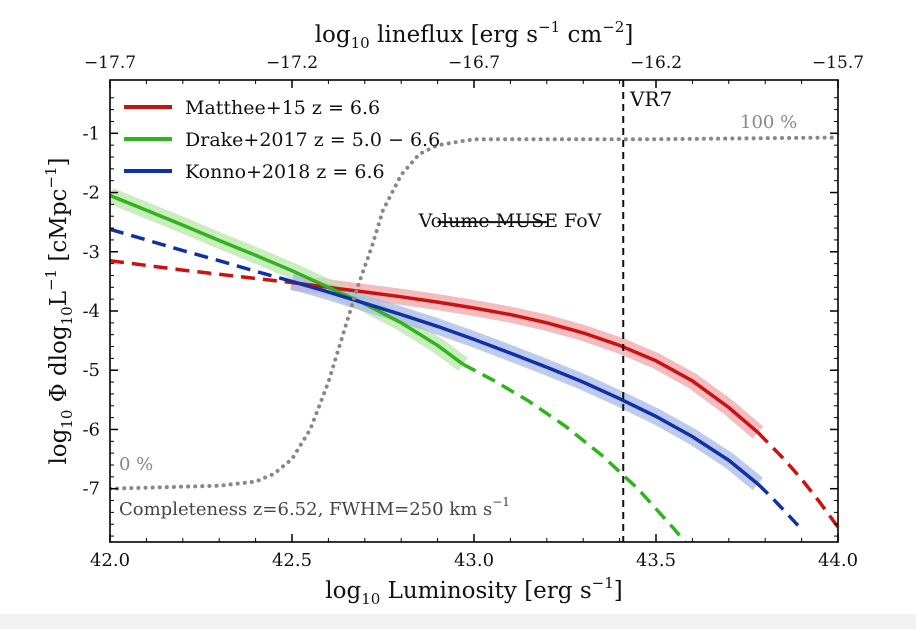 The width and height of the screenshot is (916, 629). I want to click on x-tick-label: 43.5, so click(656, 560).